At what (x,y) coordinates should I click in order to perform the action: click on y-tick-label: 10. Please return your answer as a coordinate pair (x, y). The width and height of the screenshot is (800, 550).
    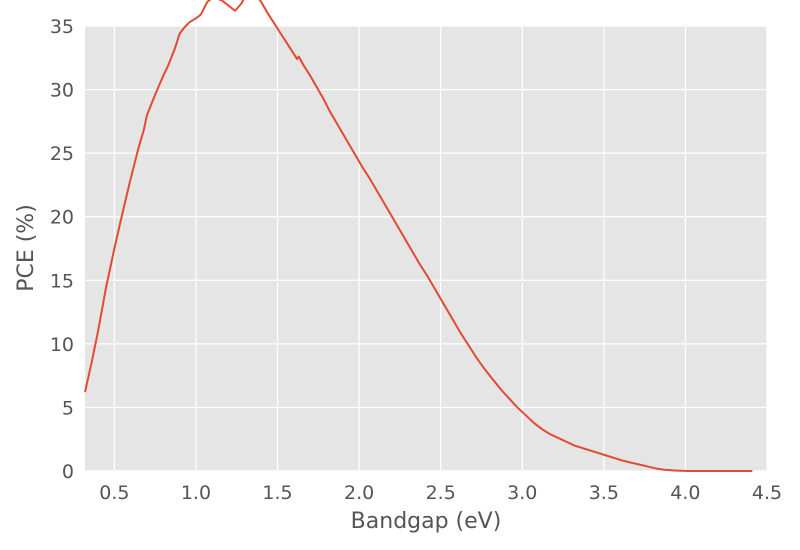
    Looking at the image, I should click on (62, 345).